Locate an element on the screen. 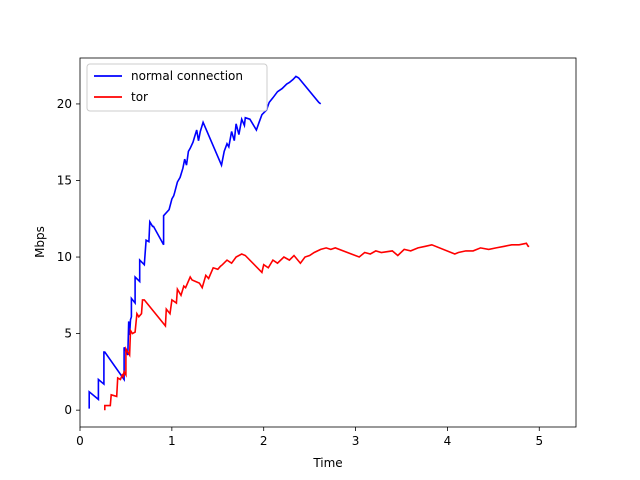 Image resolution: width=640 pixels, height=480 pixels. x-tick-label: 3 is located at coordinates (356, 441).